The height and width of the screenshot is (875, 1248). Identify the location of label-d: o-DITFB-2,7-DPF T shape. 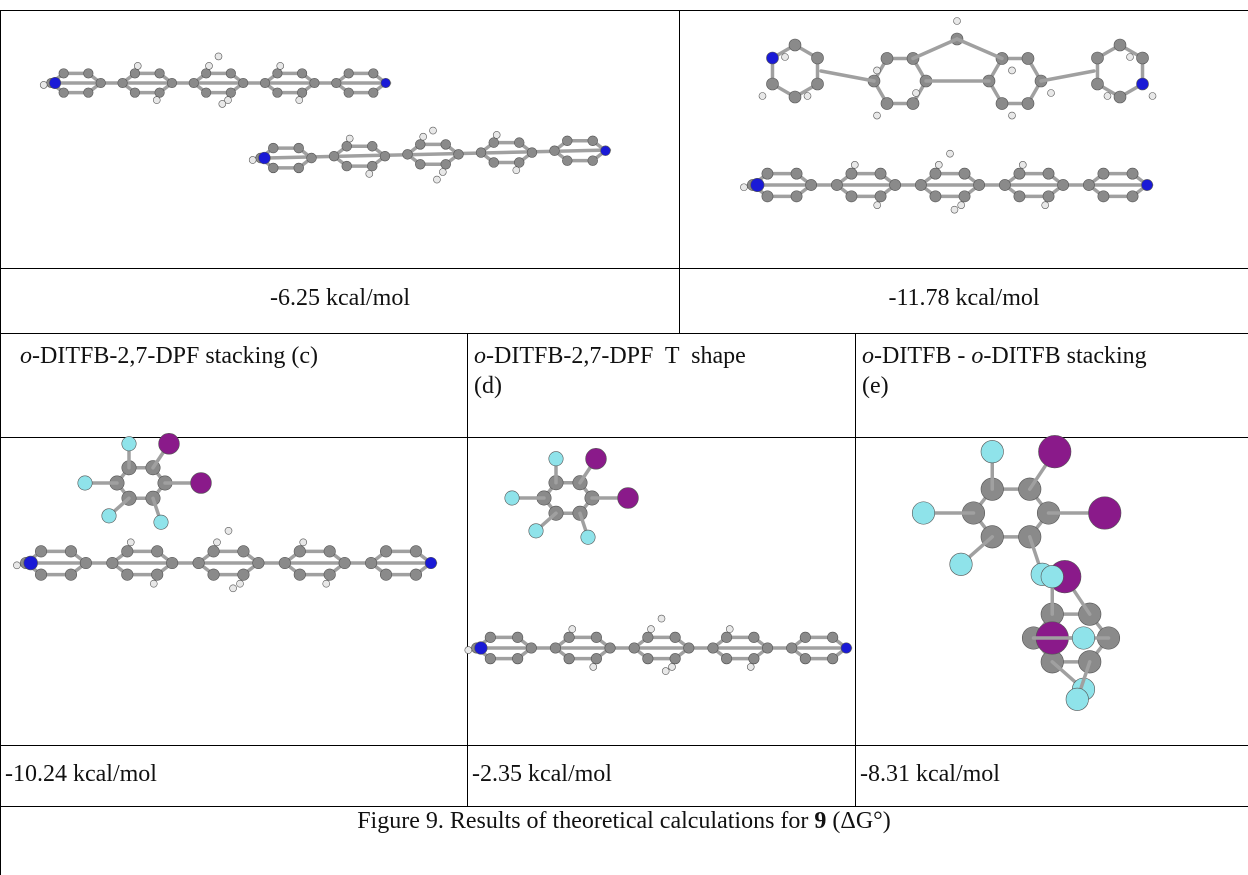
(610, 356).